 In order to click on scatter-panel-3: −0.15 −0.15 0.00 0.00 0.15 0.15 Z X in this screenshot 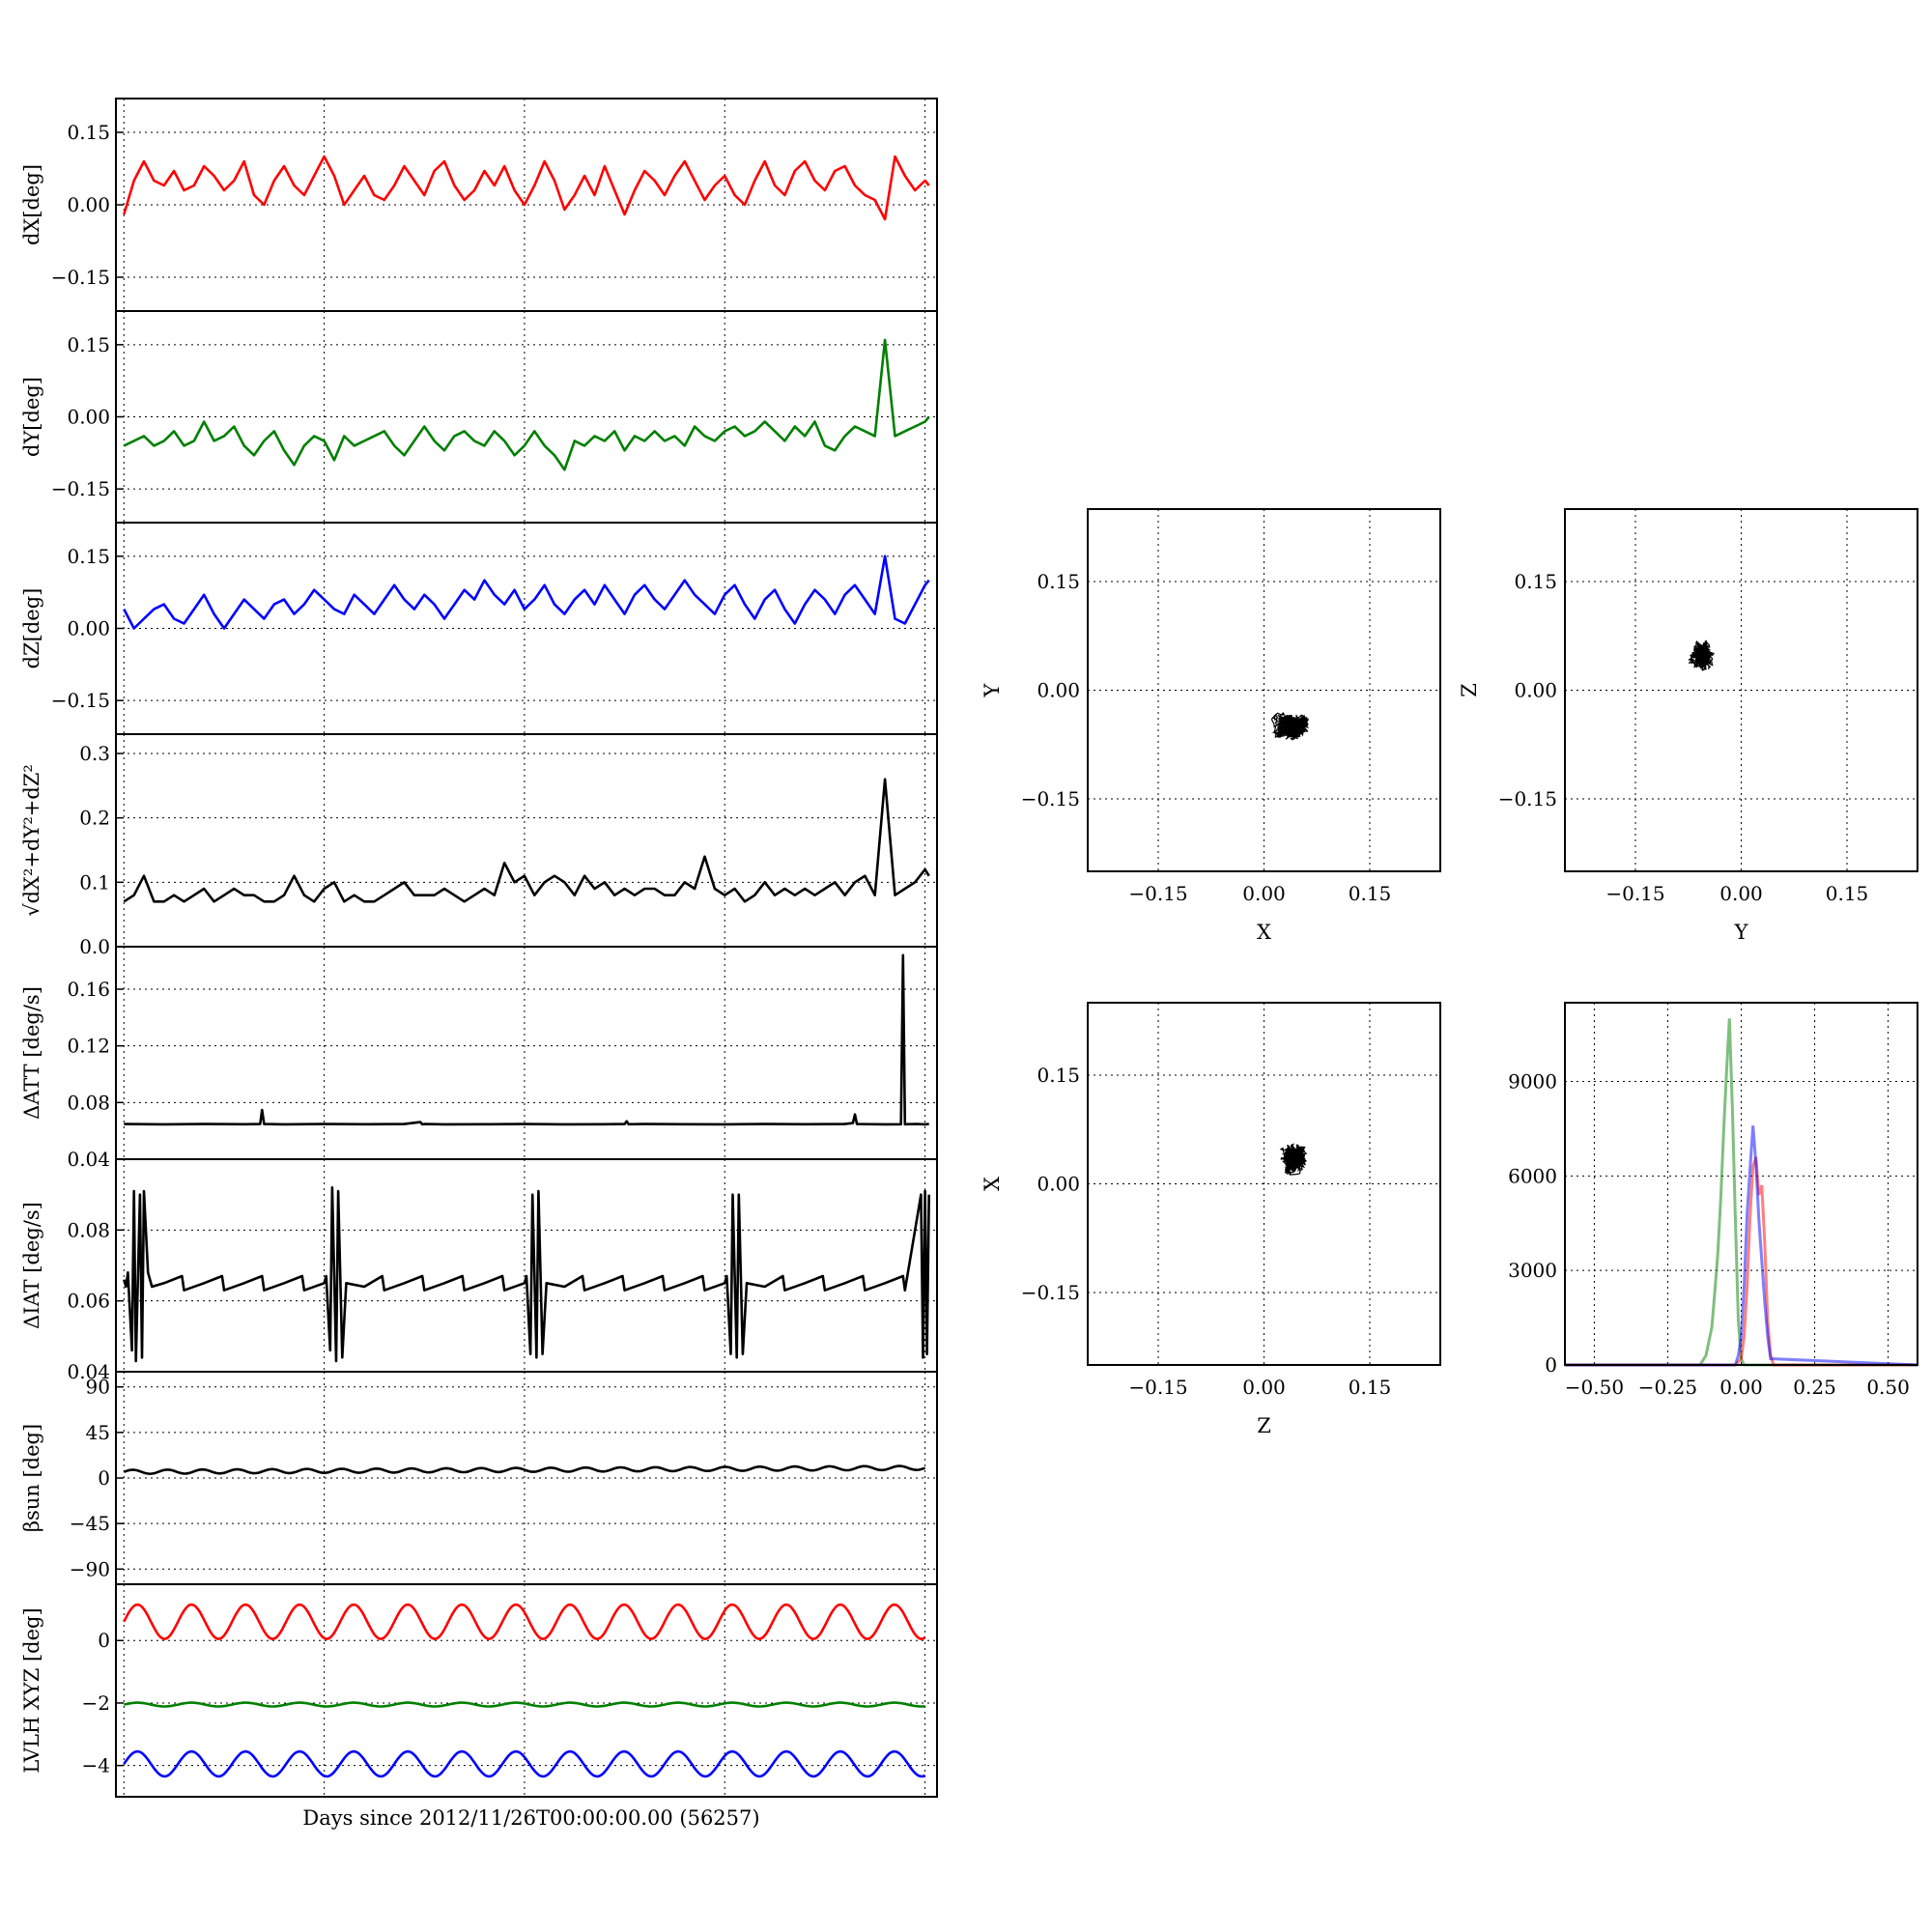, I will do `click(1210, 1219)`.